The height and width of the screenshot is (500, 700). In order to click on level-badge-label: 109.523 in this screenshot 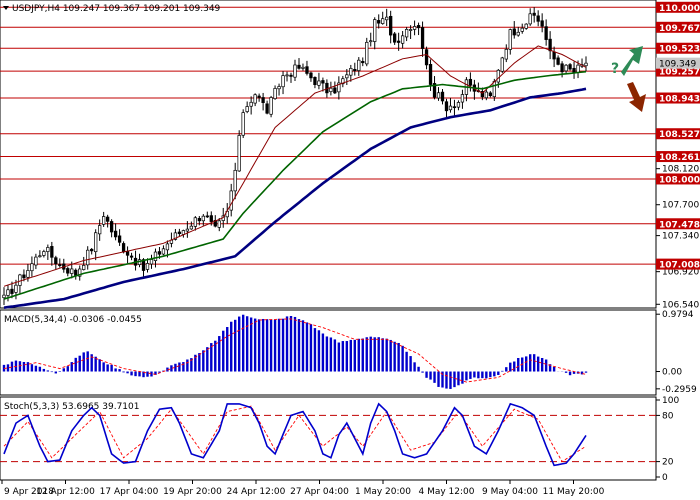, I will do `click(679, 50)`.